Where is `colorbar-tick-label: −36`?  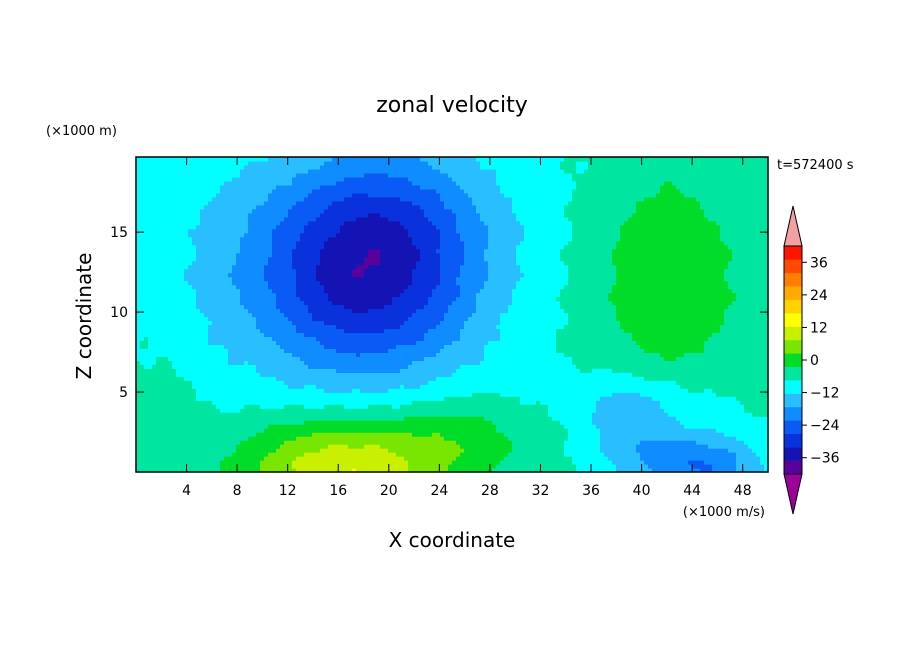
colorbar-tick-label: −36 is located at coordinates (825, 459).